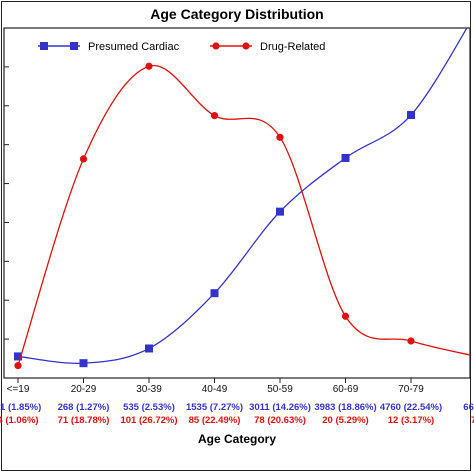  Describe the element at coordinates (149, 389) in the screenshot. I see `x-tick-label: 30-39` at that location.